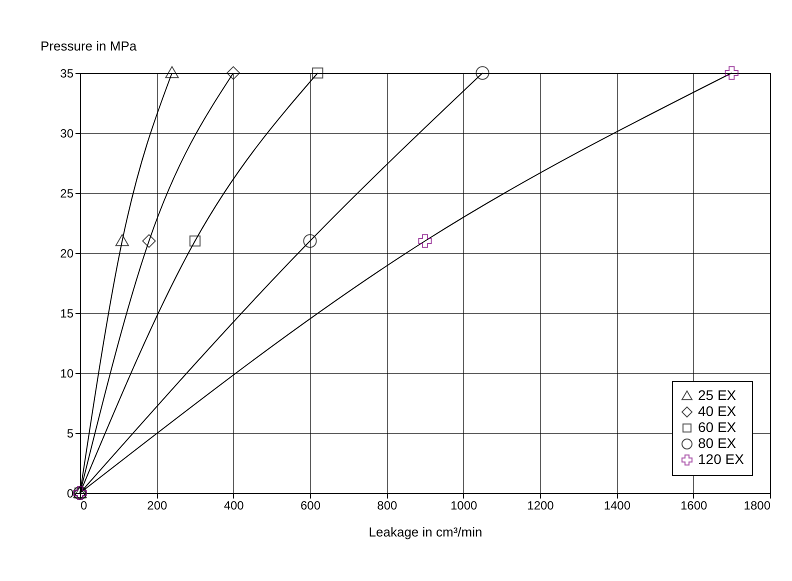  What do you see at coordinates (694, 505) in the screenshot?
I see `x-tick-label: 1600` at bounding box center [694, 505].